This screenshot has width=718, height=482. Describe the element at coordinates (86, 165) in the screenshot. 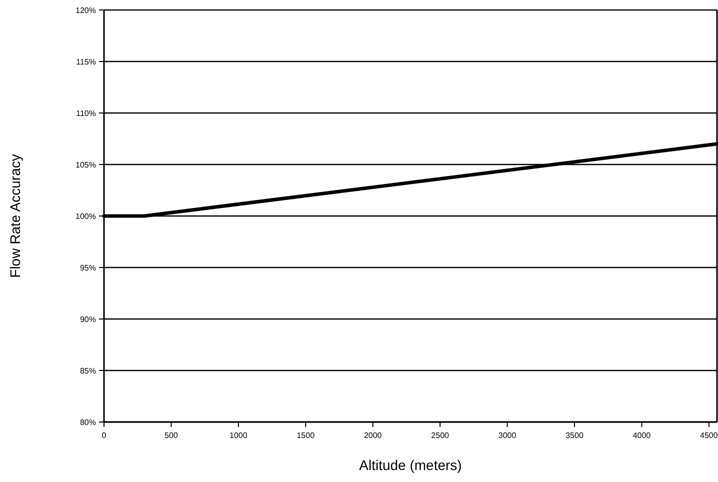

I see `y-tick-label: 105%` at that location.